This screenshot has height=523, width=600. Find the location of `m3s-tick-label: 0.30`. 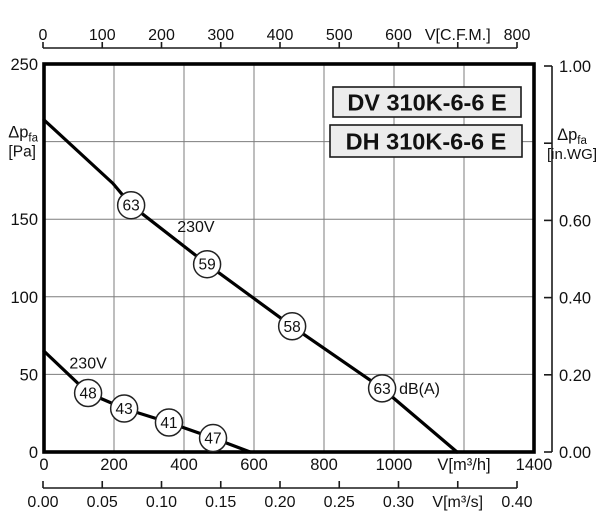

m3s-tick-label: 0.30 is located at coordinates (398, 502).